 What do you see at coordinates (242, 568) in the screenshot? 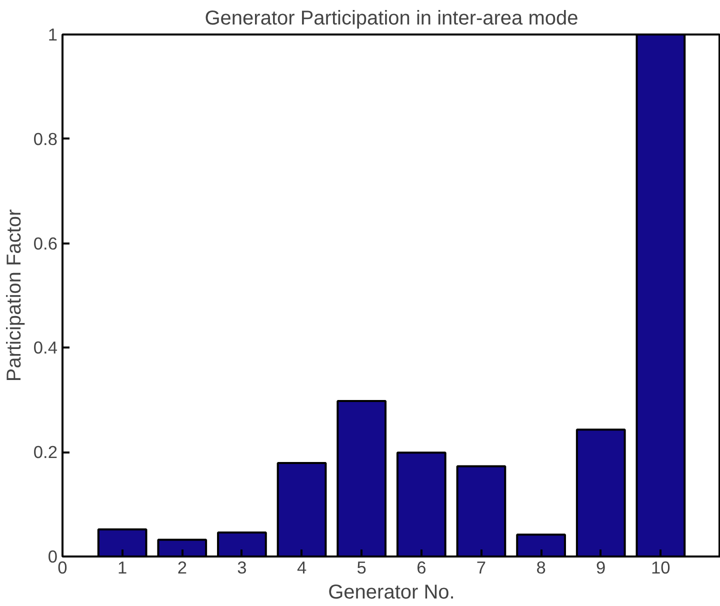
I see `x-tick-label: 3` at bounding box center [242, 568].